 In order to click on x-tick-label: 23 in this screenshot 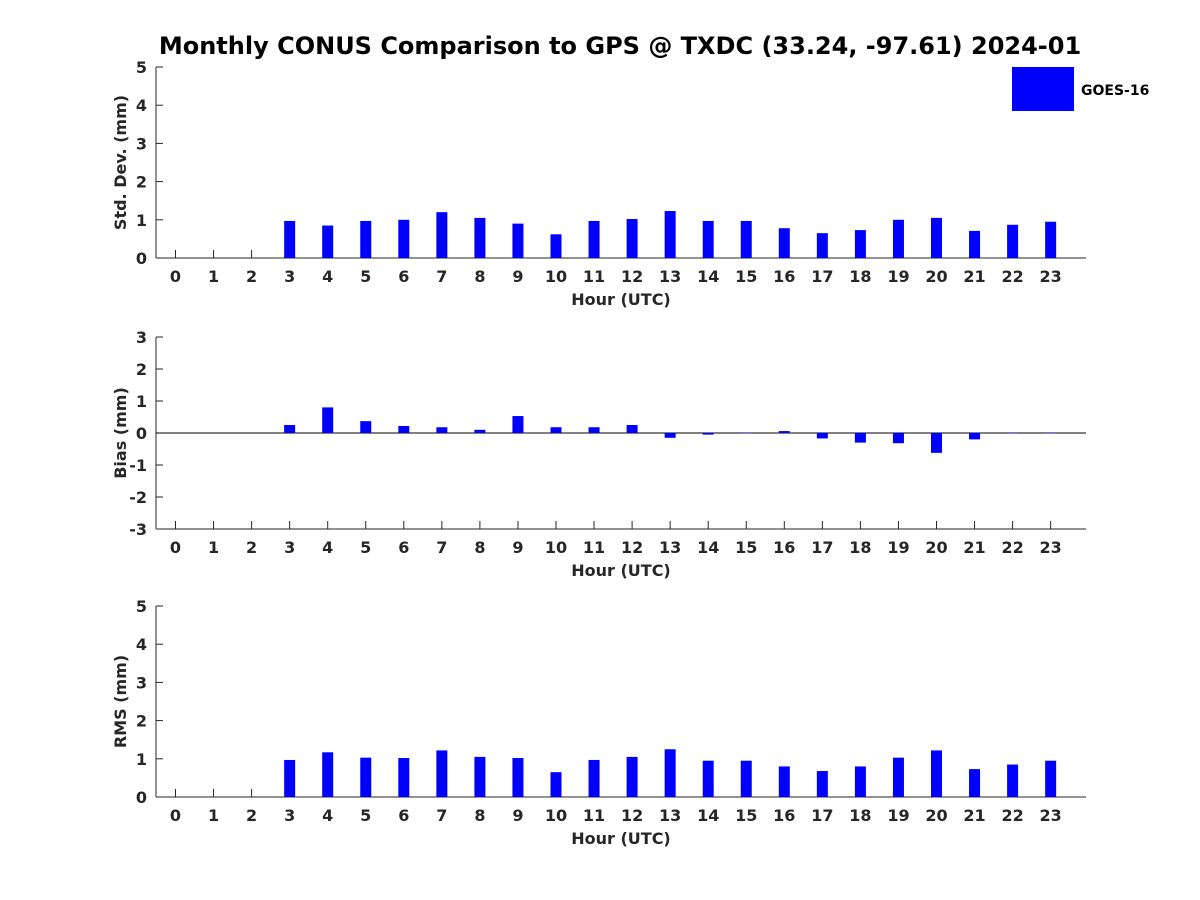, I will do `click(1051, 547)`.